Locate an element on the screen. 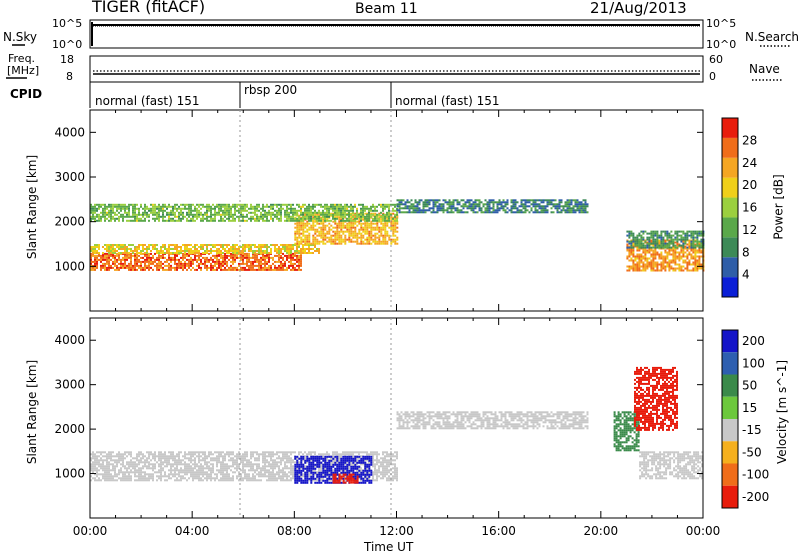  nsky-tick-bottom: 10^0 is located at coordinates (67, 44).